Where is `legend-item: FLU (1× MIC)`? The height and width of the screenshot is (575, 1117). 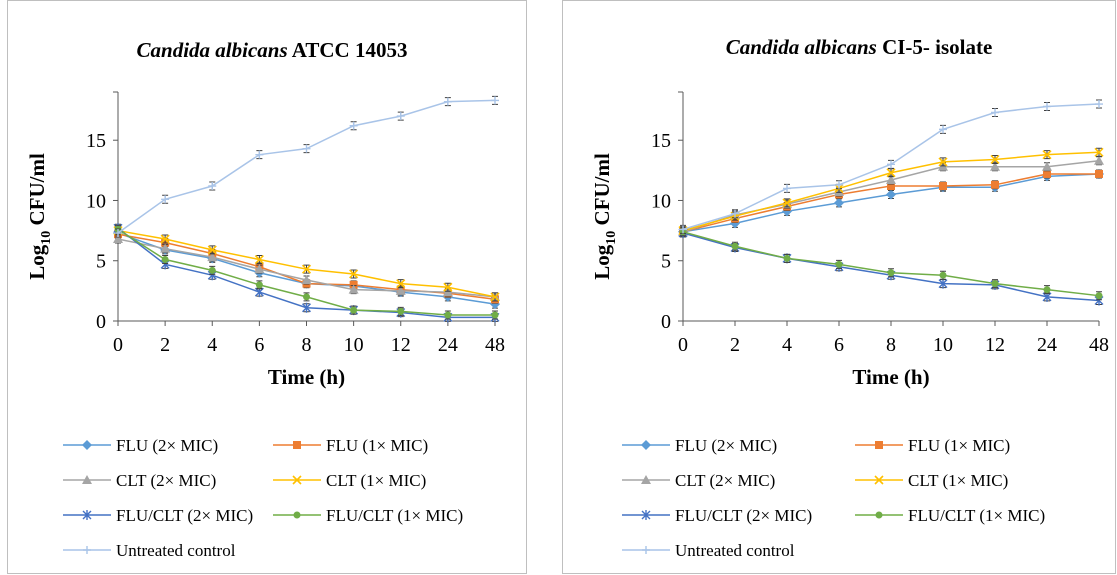
legend-item: FLU (1× MIC) is located at coordinates (932, 445).